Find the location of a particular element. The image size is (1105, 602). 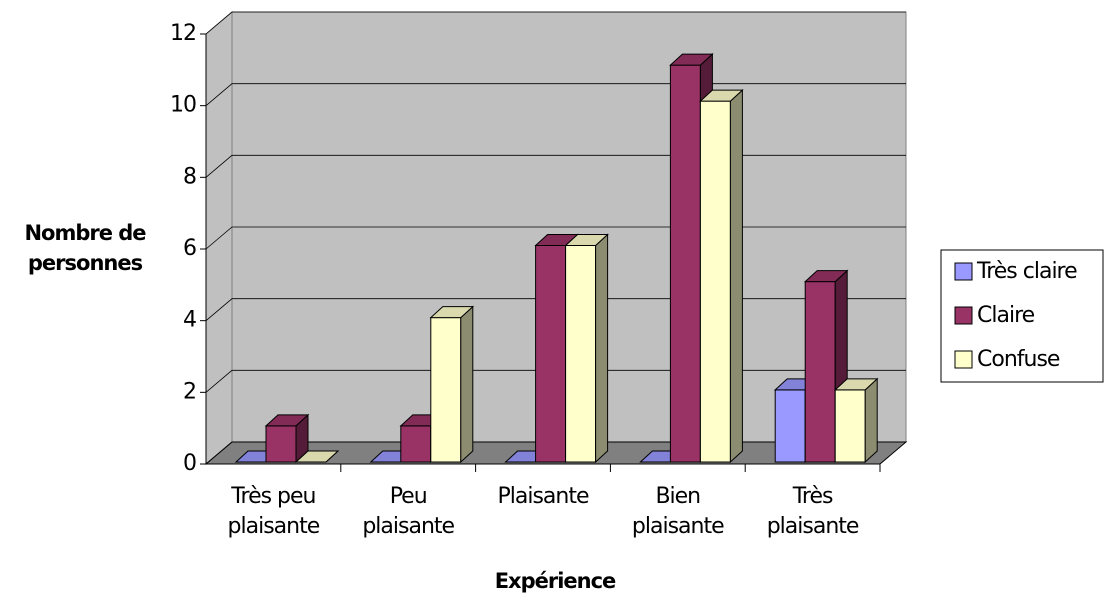

legend-label: Claire is located at coordinates (1006, 315).